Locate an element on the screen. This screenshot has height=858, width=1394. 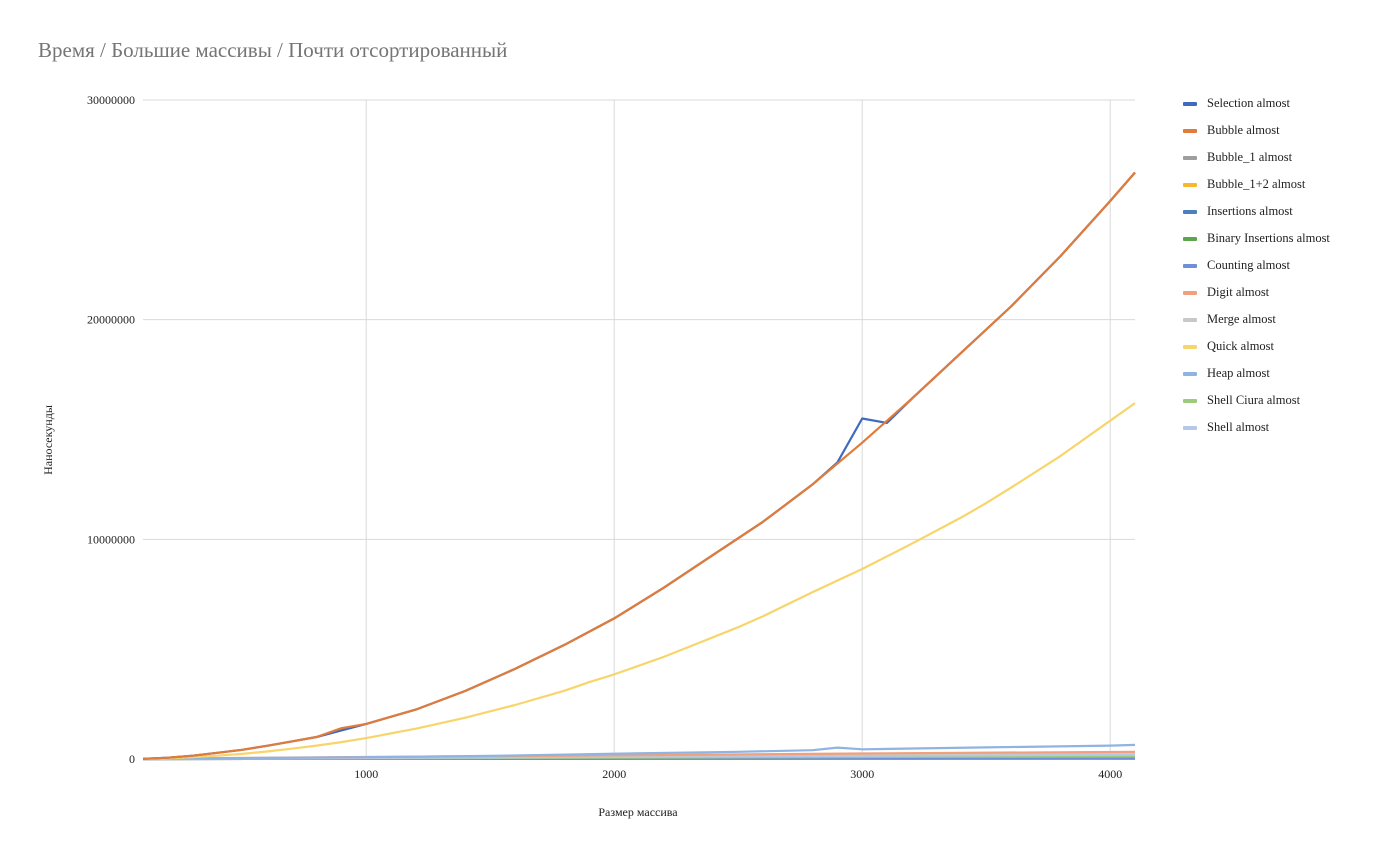
y-tick-label: 20000000 is located at coordinates (111, 320).